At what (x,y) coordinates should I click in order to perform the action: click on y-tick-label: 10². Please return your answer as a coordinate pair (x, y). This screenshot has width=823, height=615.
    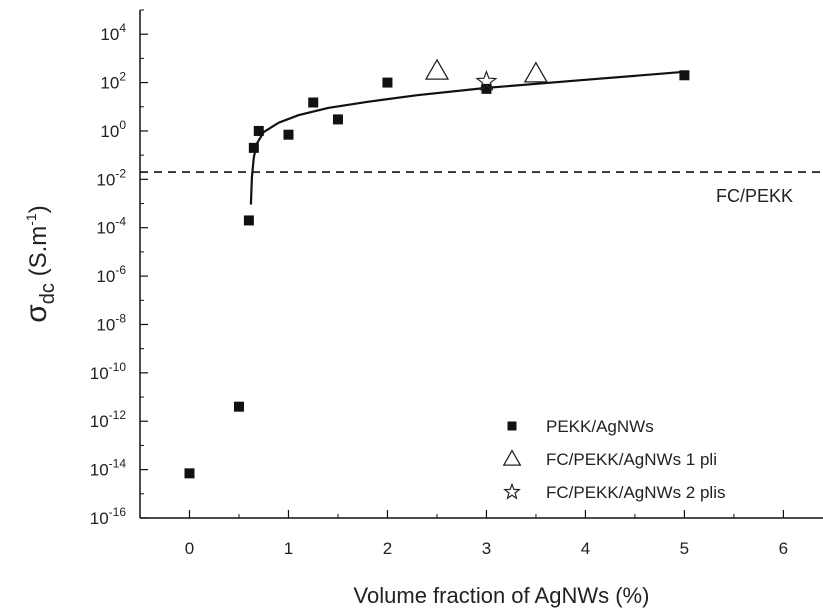
    Looking at the image, I should click on (113, 81).